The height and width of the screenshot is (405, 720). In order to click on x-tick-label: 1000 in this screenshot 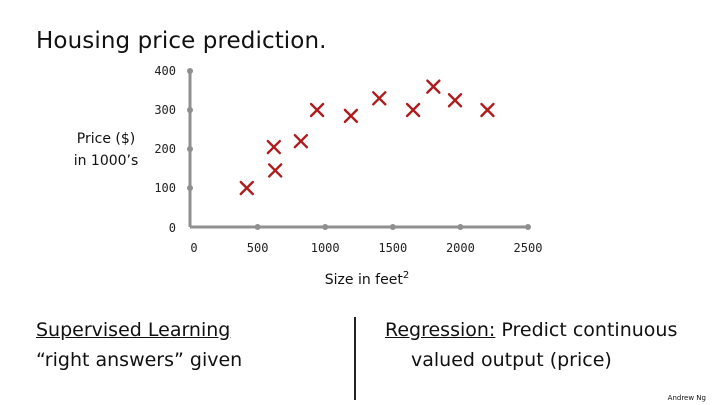, I will do `click(325, 248)`.